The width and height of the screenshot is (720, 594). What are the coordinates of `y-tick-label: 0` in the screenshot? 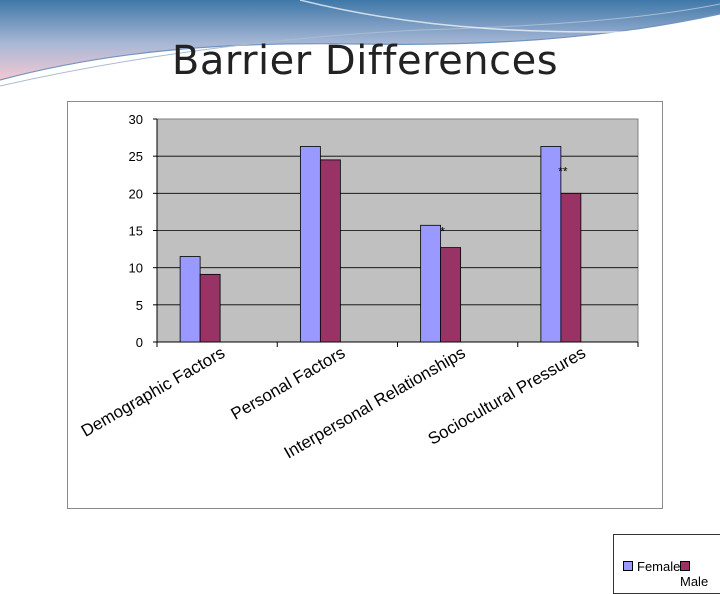 It's located at (139, 342).